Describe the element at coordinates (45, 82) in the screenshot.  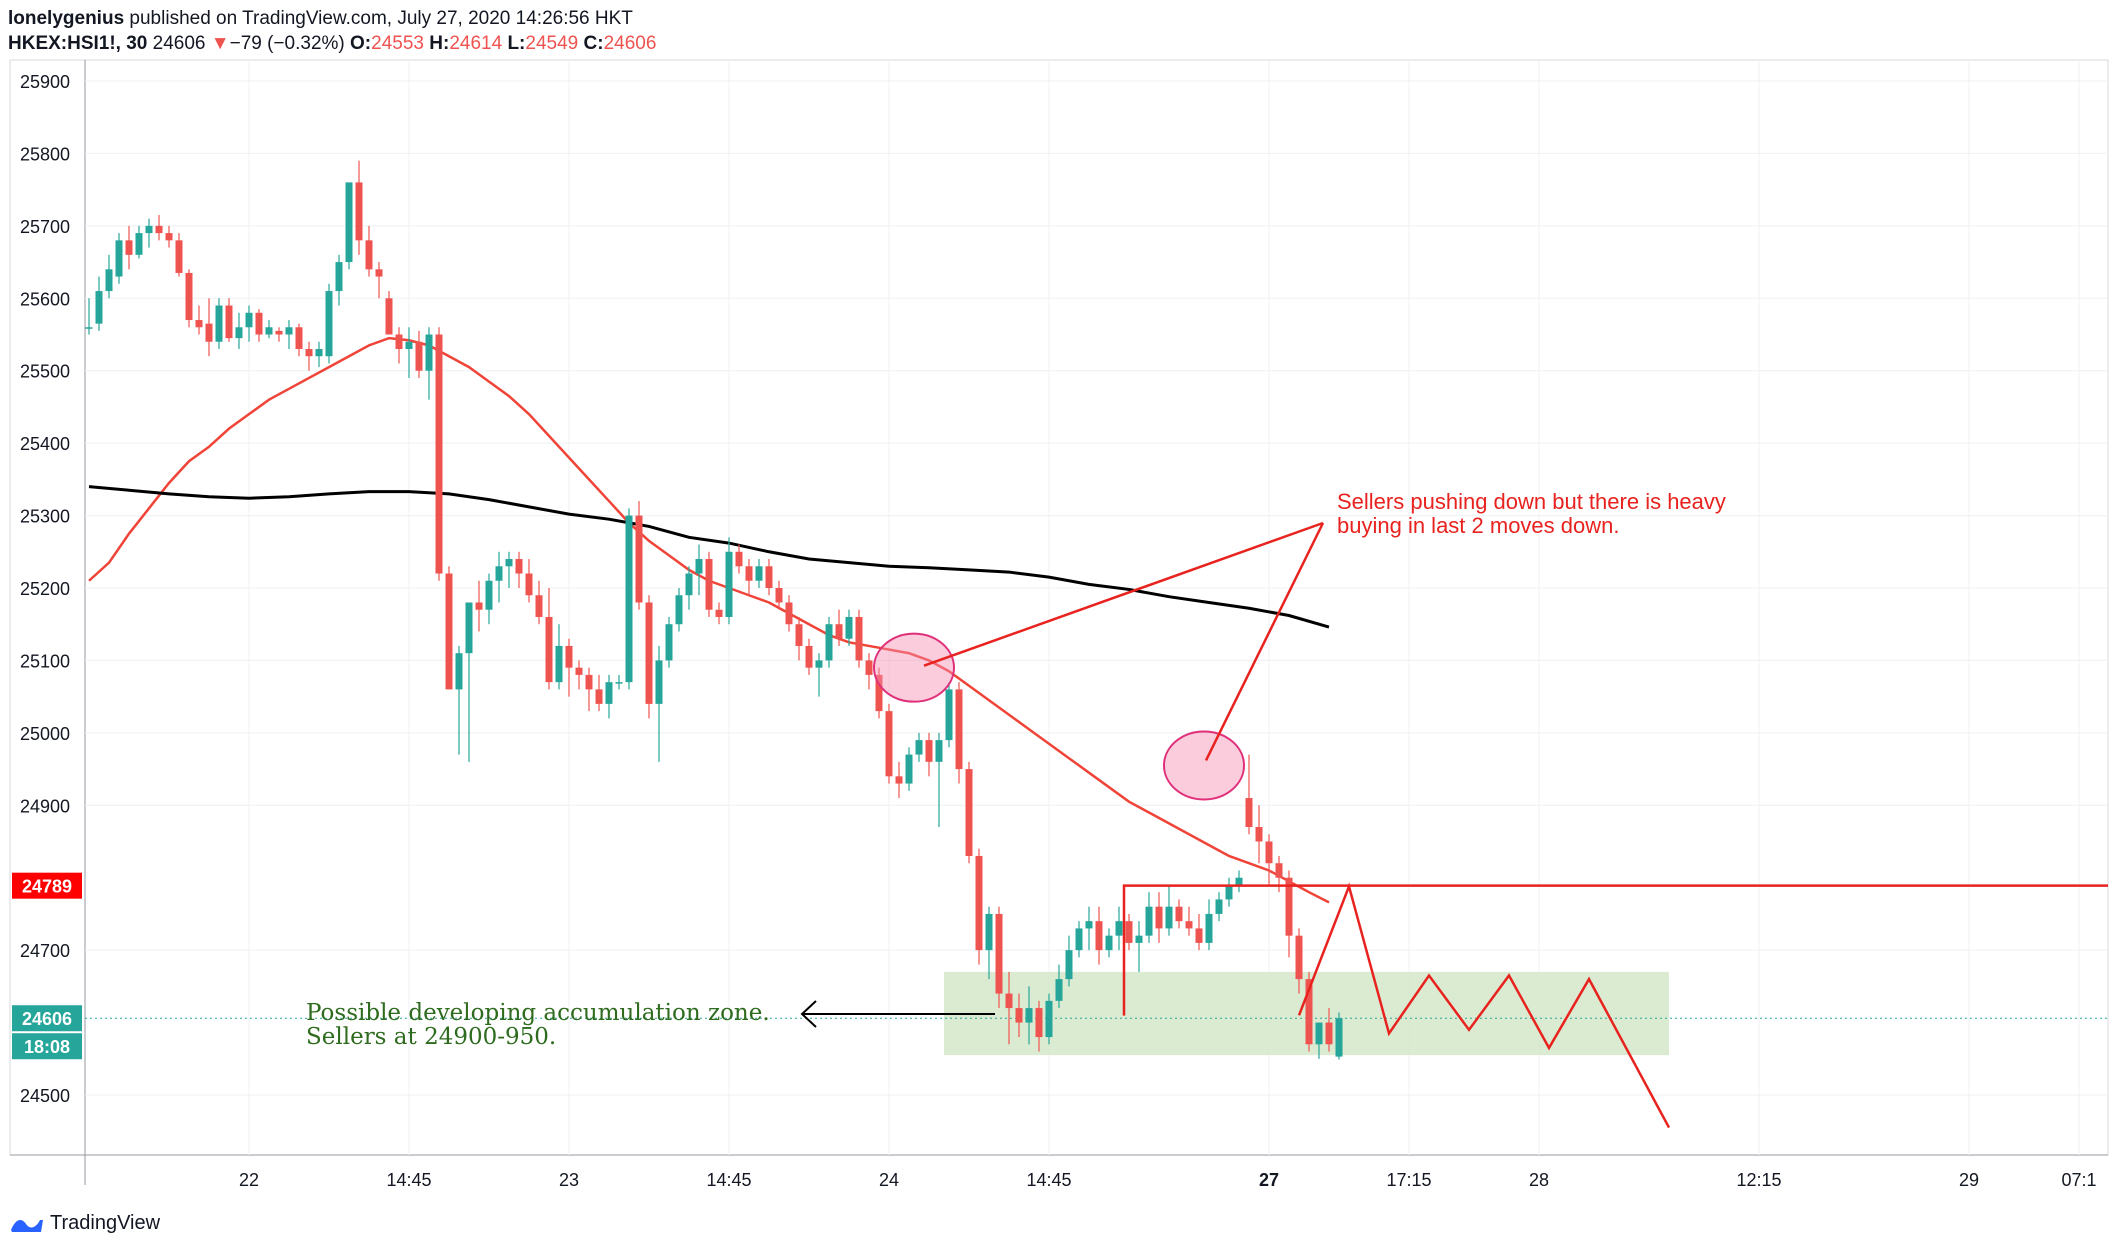
I see `y-tick-label: 25900` at that location.